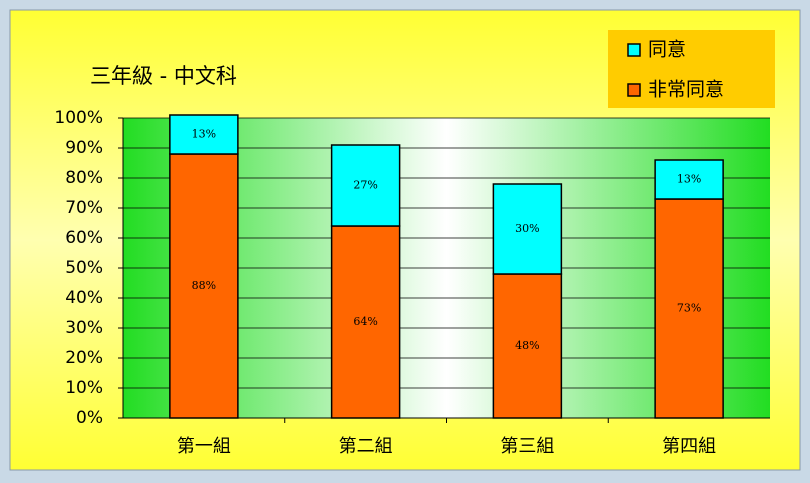  What do you see at coordinates (365, 321) in the screenshot?
I see `data-label: 64%` at bounding box center [365, 321].